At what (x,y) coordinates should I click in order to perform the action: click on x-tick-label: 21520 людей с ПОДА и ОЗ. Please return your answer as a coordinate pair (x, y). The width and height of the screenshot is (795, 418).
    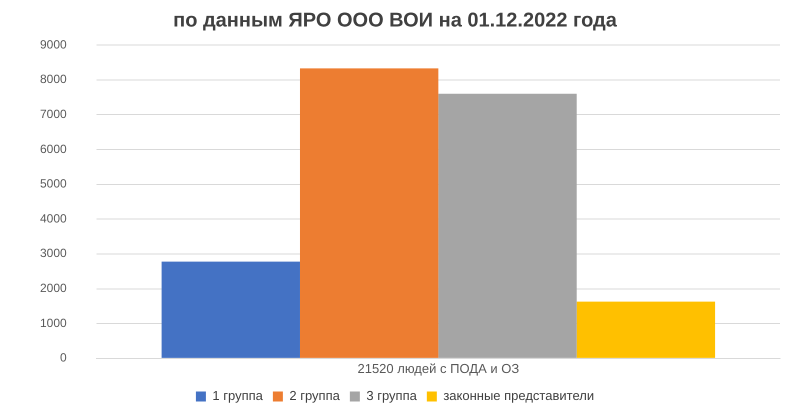
    Looking at the image, I should click on (438, 368).